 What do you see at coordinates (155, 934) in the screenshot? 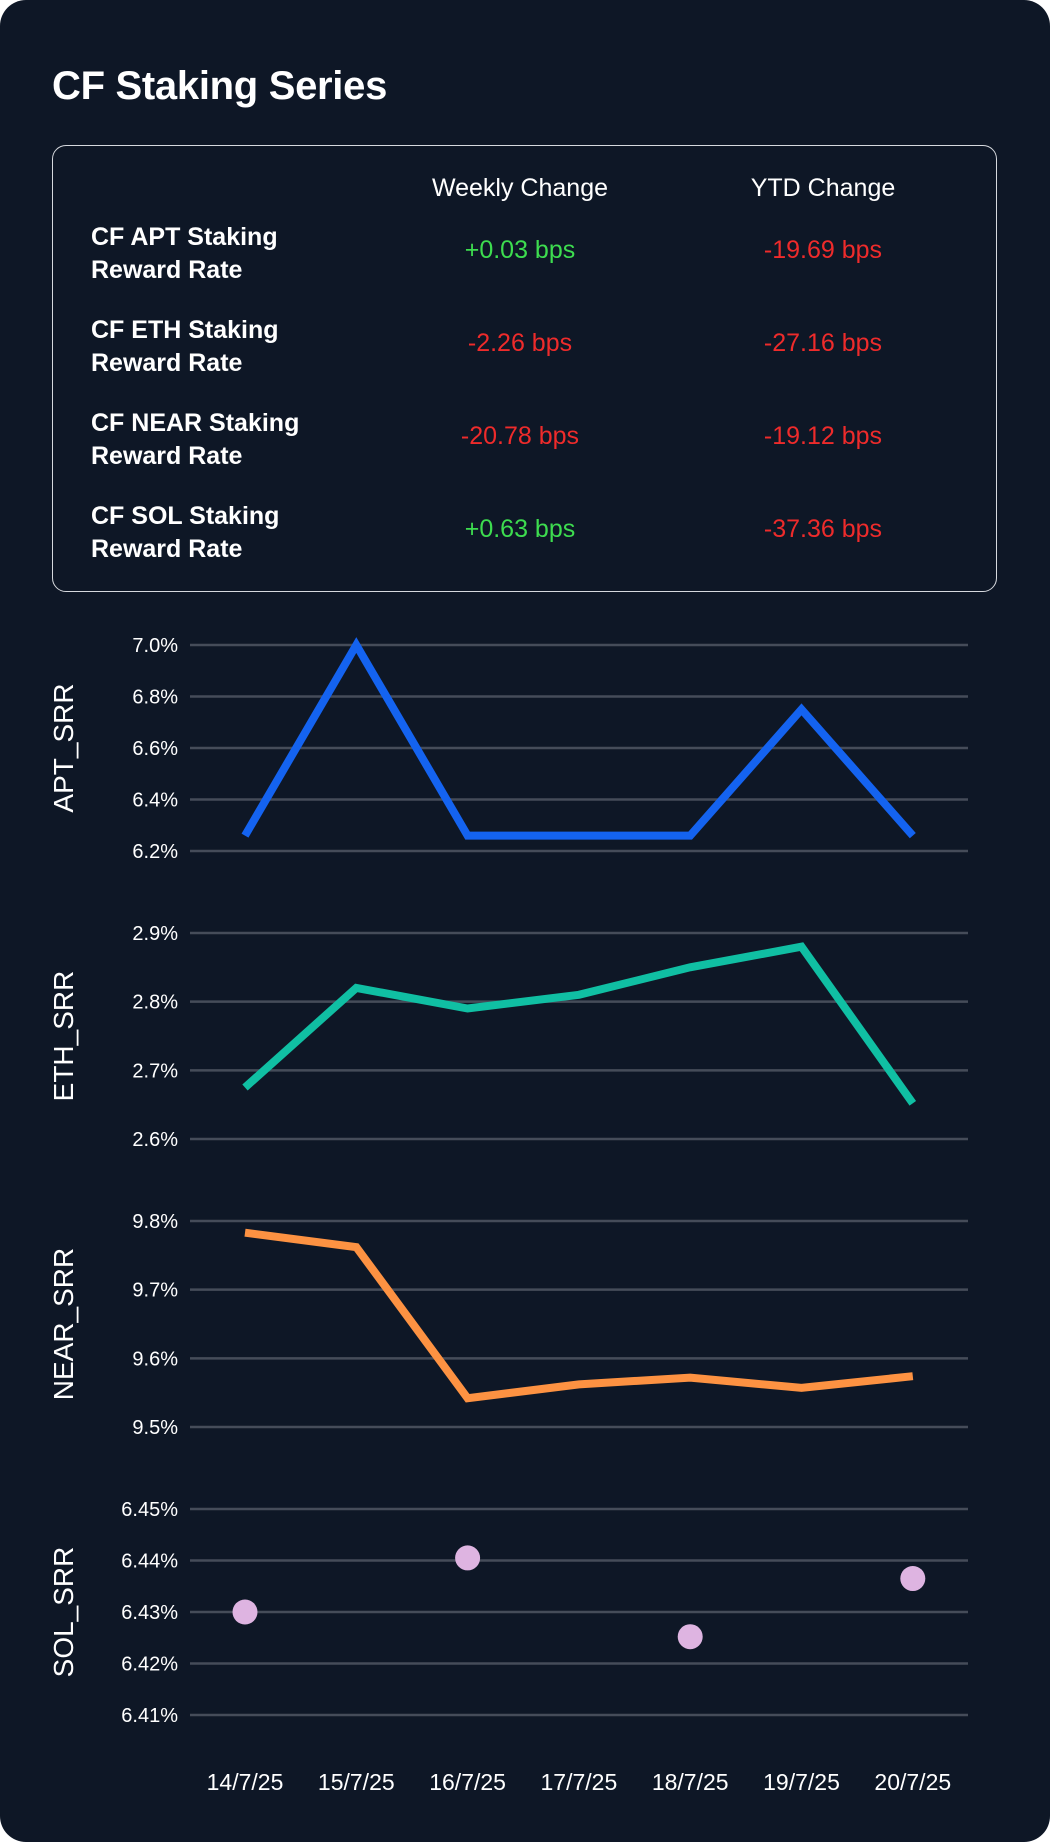
I see `y-tick-label: 2.9%` at bounding box center [155, 934].